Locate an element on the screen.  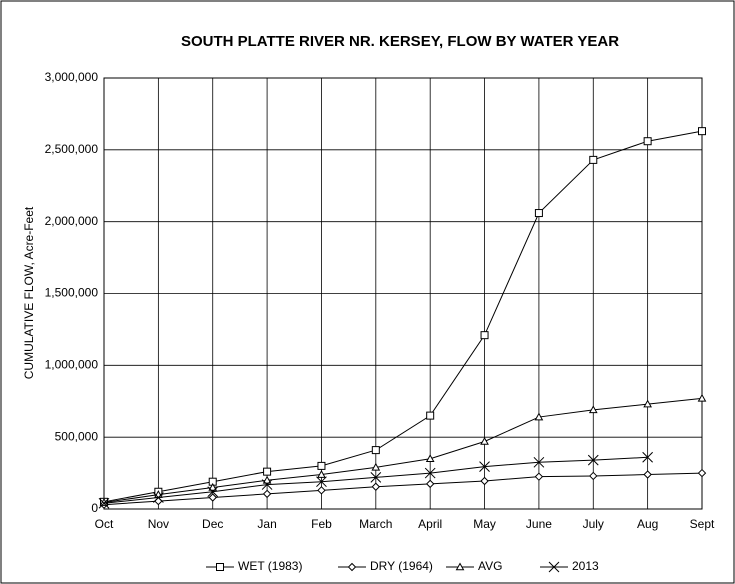
y-tick-label: 2,000,000 is located at coordinates (72, 221).